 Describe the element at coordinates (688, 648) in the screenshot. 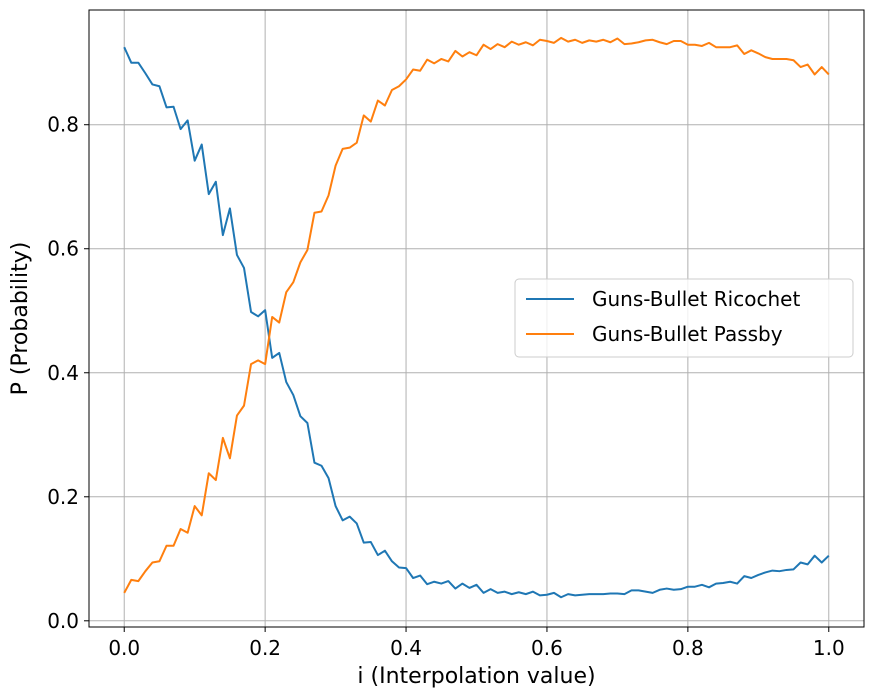

I see `x-tick-label: 0.8` at that location.